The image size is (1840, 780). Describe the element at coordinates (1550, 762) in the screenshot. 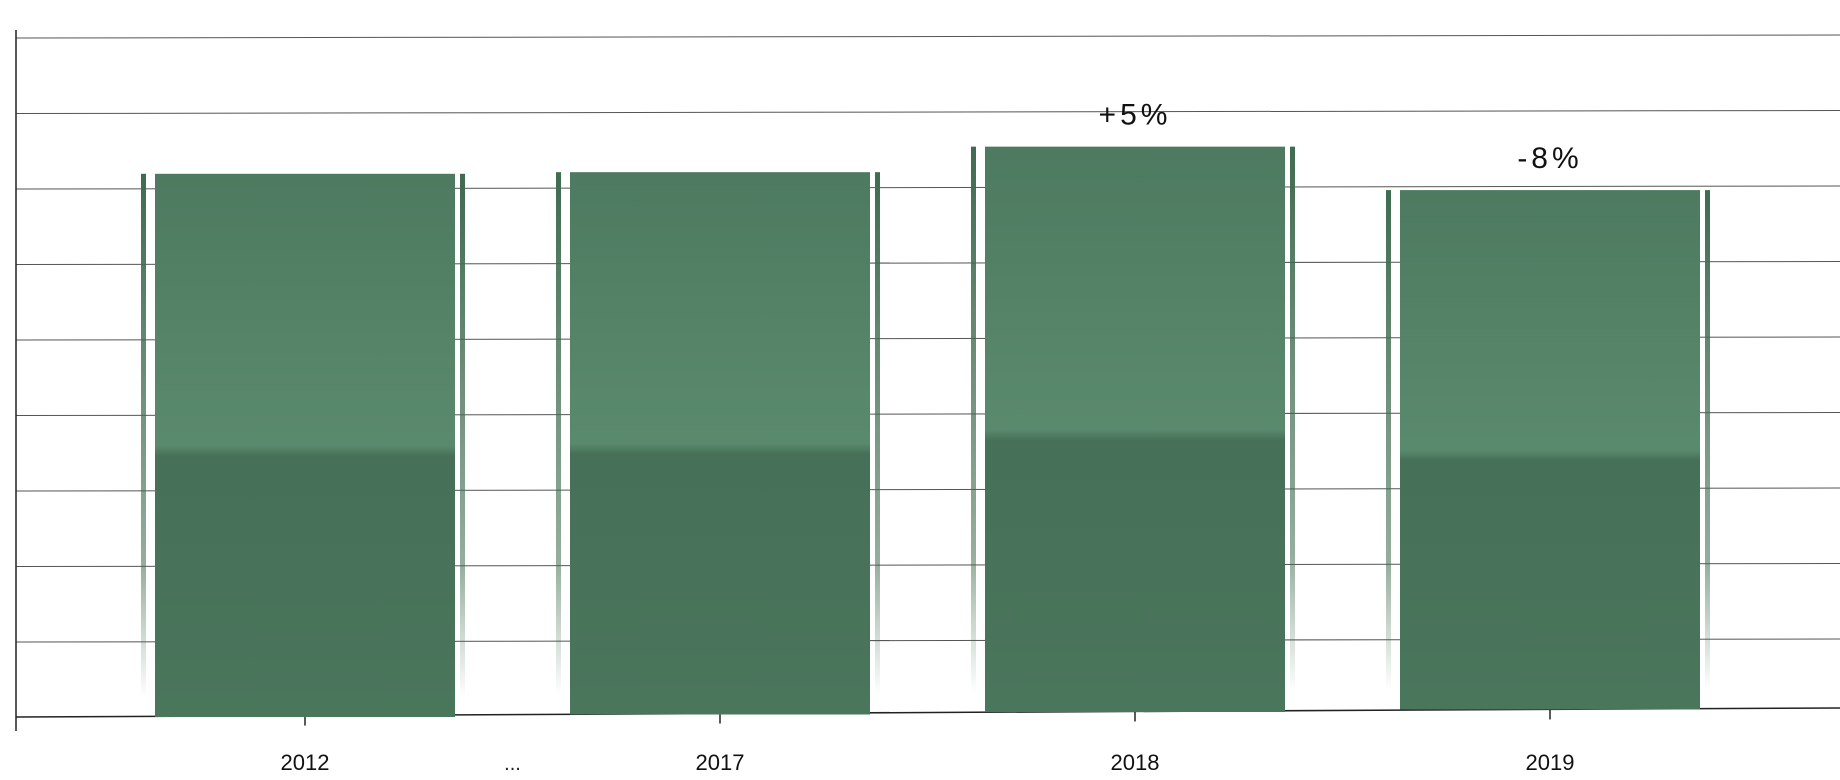

I see `x-tick-label-2019: 2019` at that location.